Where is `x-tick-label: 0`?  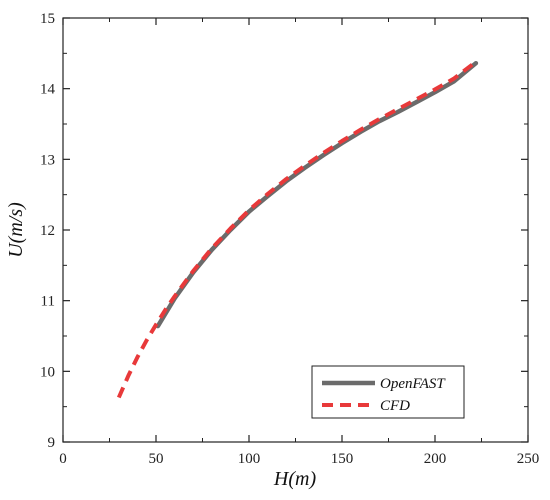
x-tick-label: 0 is located at coordinates (63, 459).